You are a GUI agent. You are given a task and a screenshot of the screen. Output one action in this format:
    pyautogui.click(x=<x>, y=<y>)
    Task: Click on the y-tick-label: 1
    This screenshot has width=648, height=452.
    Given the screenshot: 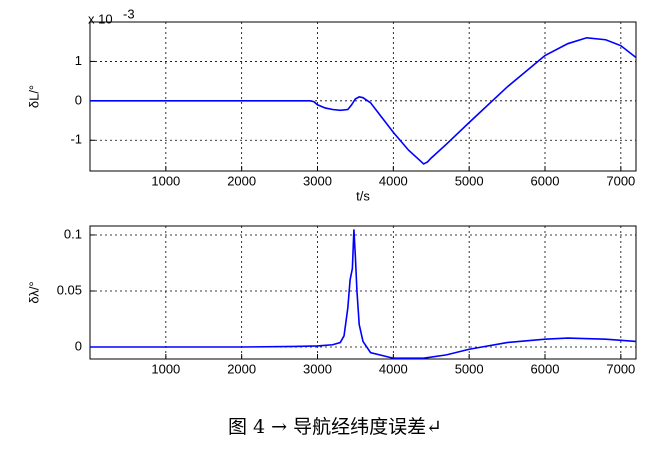 What is the action you would take?
    pyautogui.click(x=78, y=60)
    